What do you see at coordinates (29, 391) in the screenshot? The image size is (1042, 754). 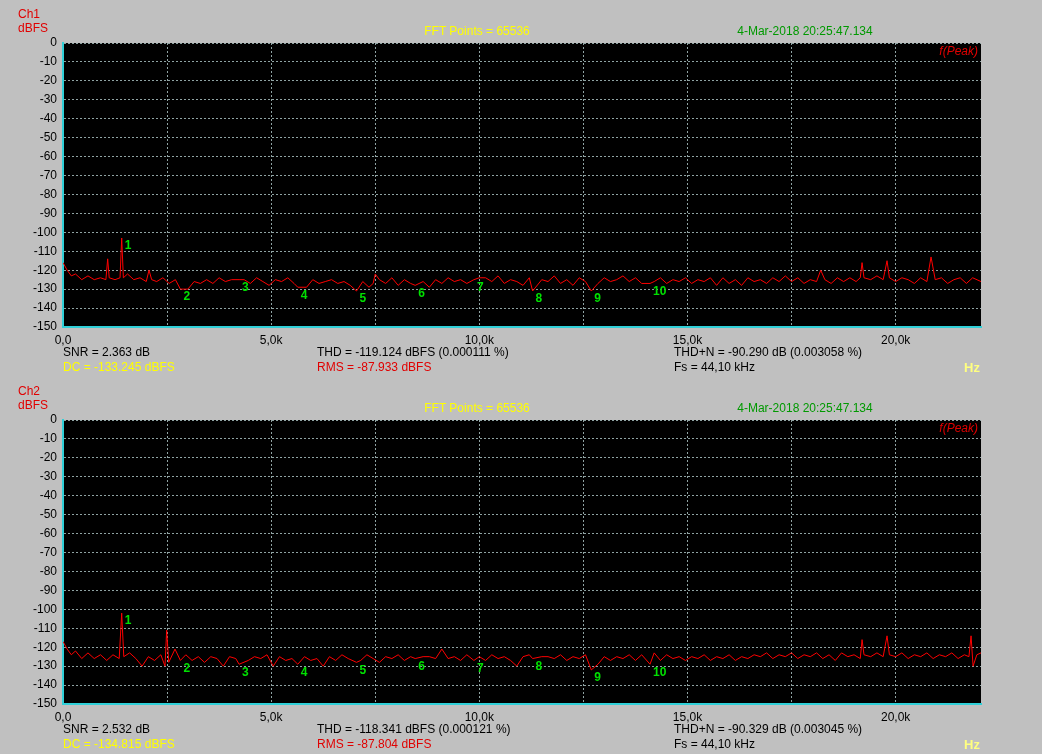 I see `text: Ch2` at bounding box center [29, 391].